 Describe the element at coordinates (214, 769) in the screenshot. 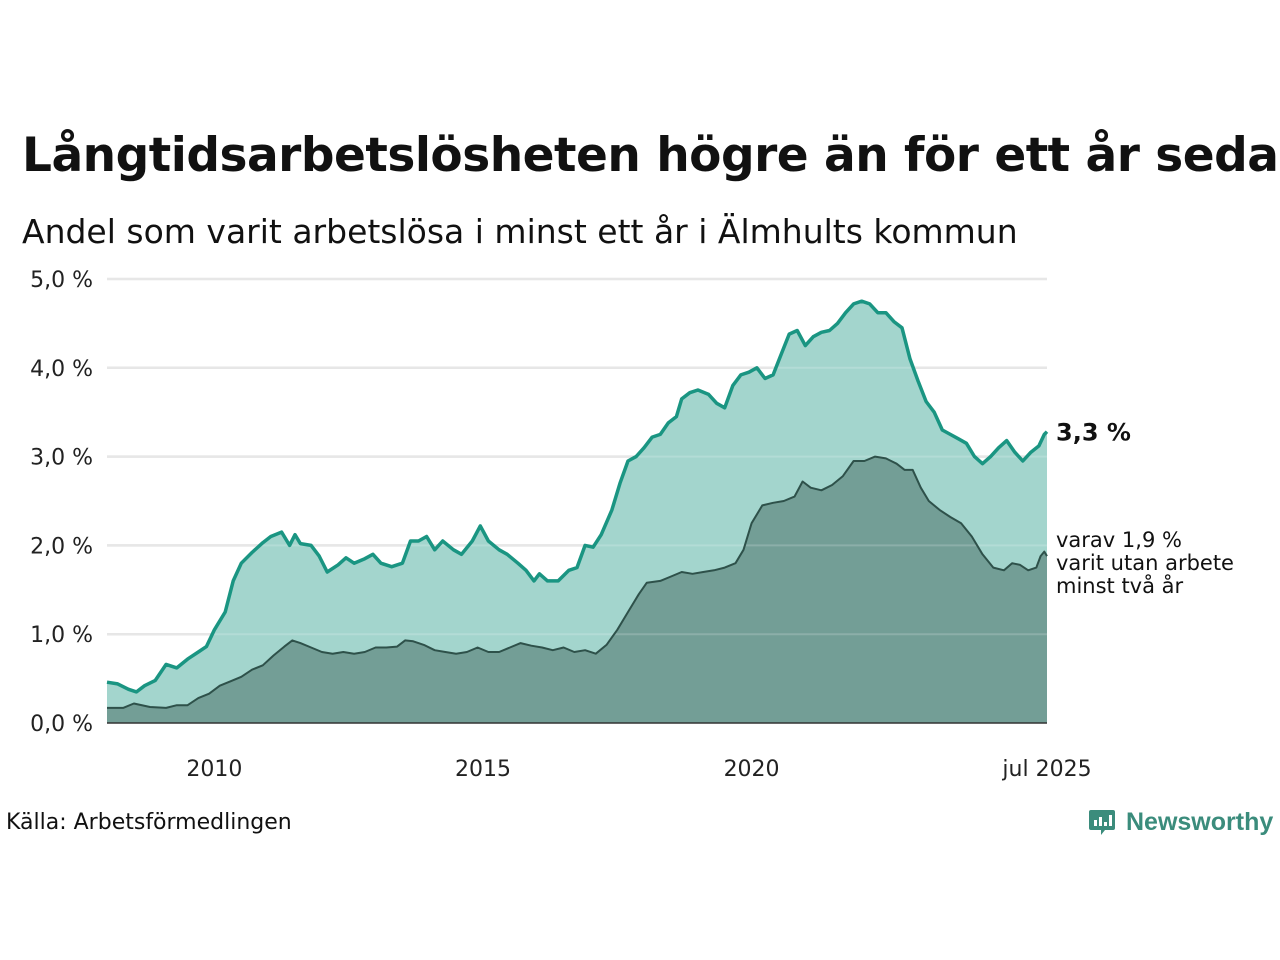

I see `x-tick-label: 2010` at that location.